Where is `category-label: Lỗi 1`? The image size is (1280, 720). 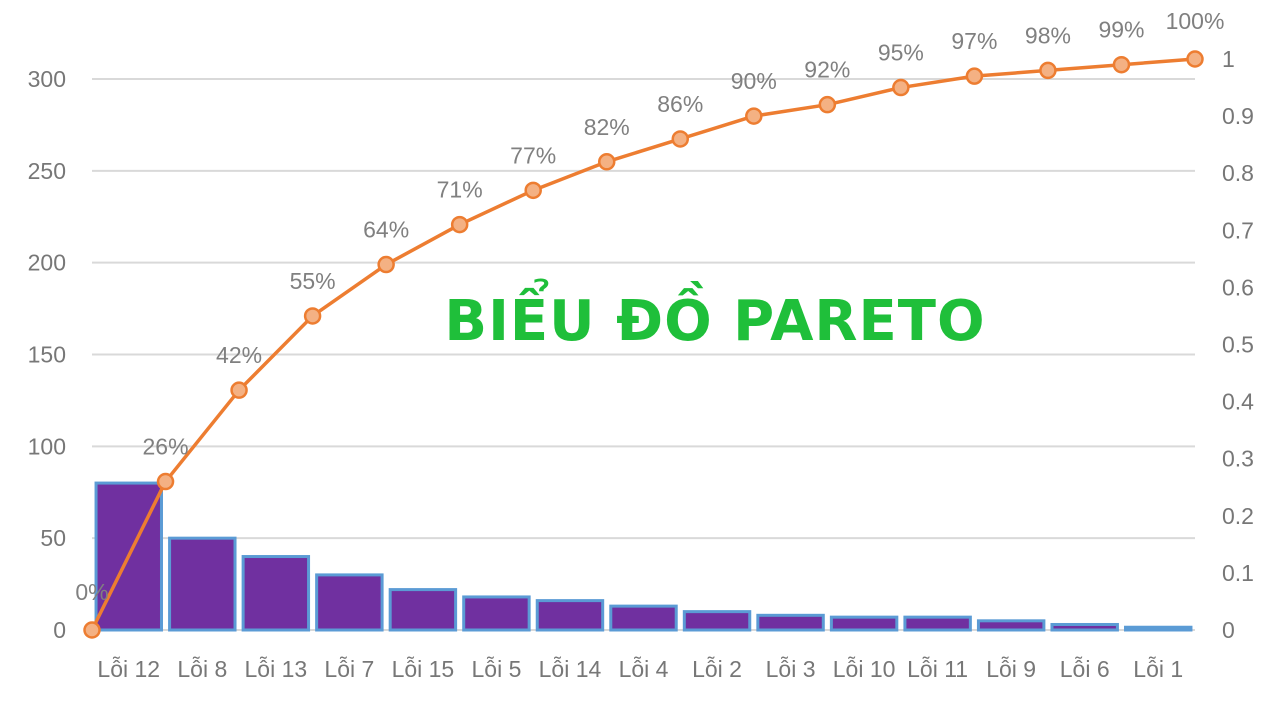 category-label: Lỗi 1 is located at coordinates (1158, 669).